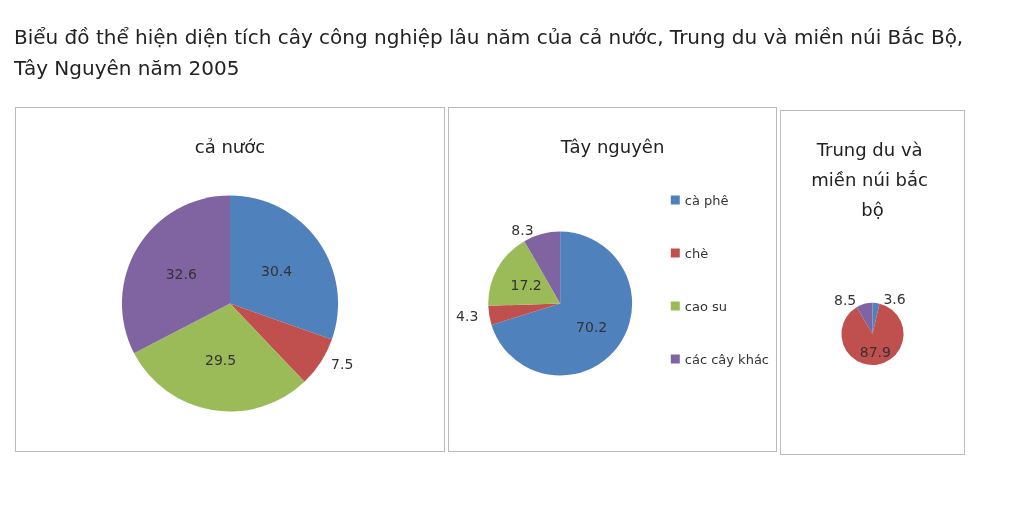 This screenshot has width=1024, height=511. Describe the element at coordinates (230, 146) in the screenshot. I see `chart-title: cả nước` at that location.